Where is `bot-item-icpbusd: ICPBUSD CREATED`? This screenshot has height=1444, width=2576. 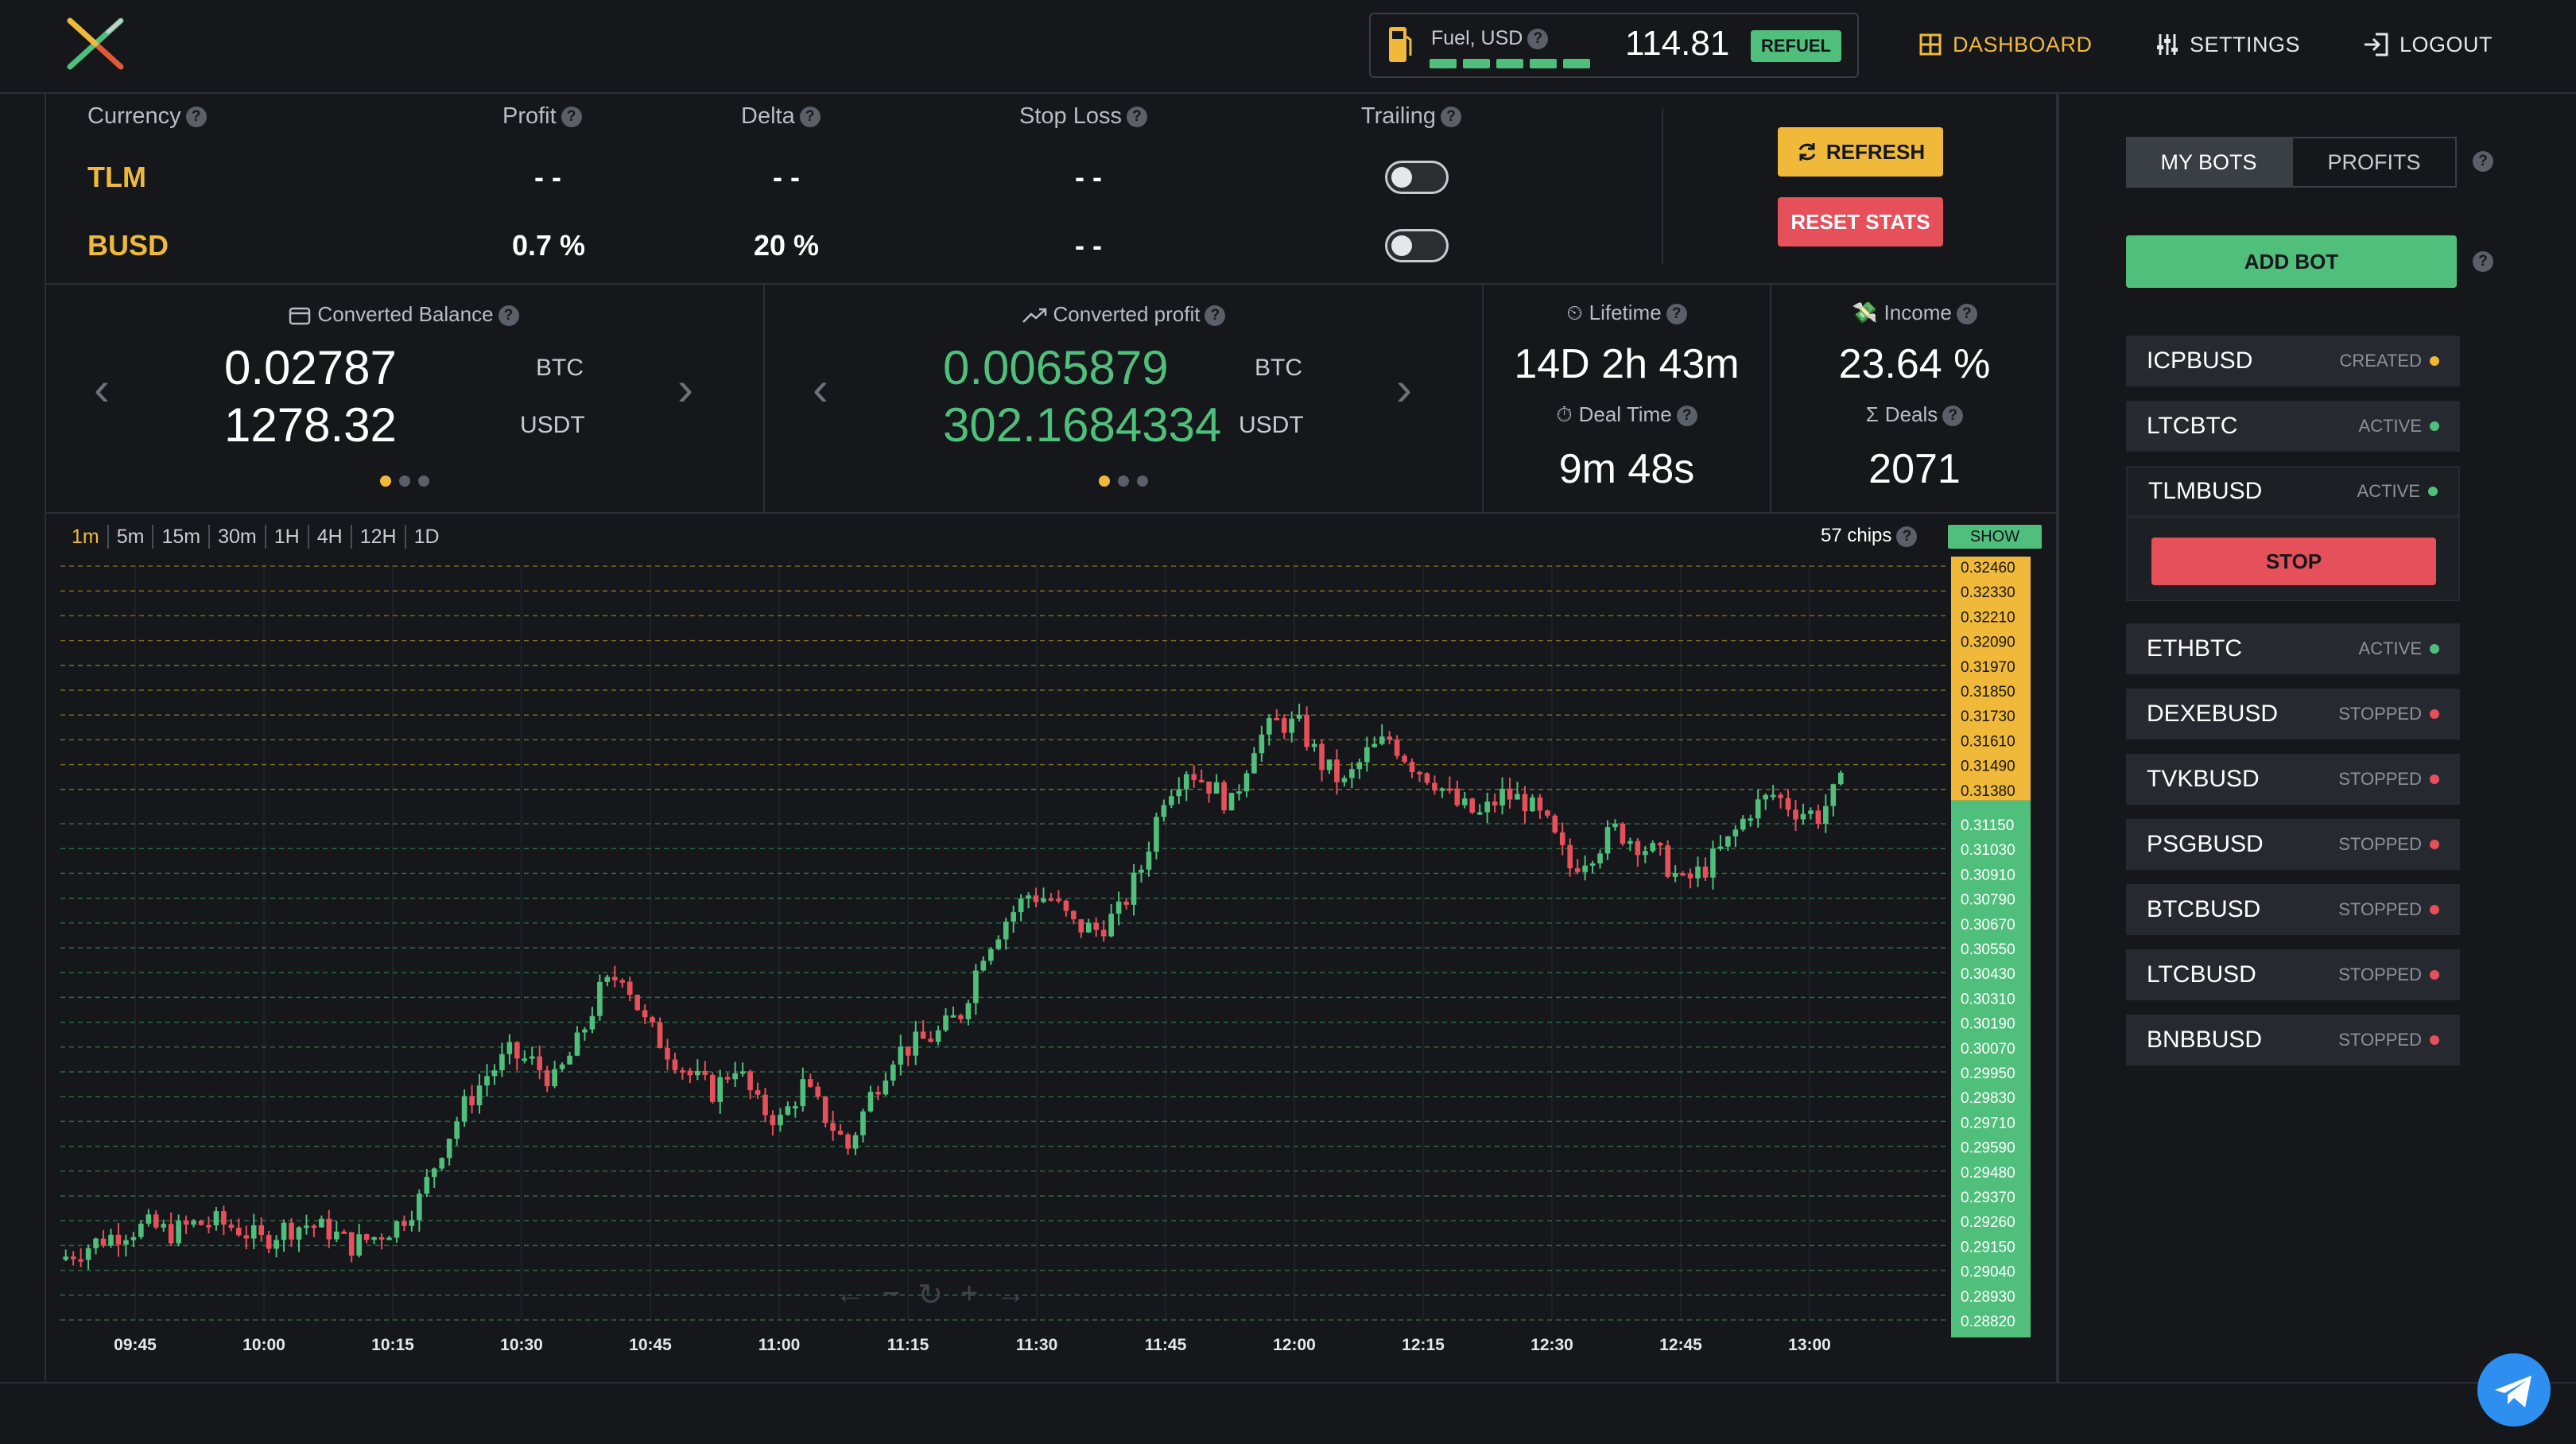
bot-item-icpbusd: ICPBUSD CREATED is located at coordinates (2293, 361).